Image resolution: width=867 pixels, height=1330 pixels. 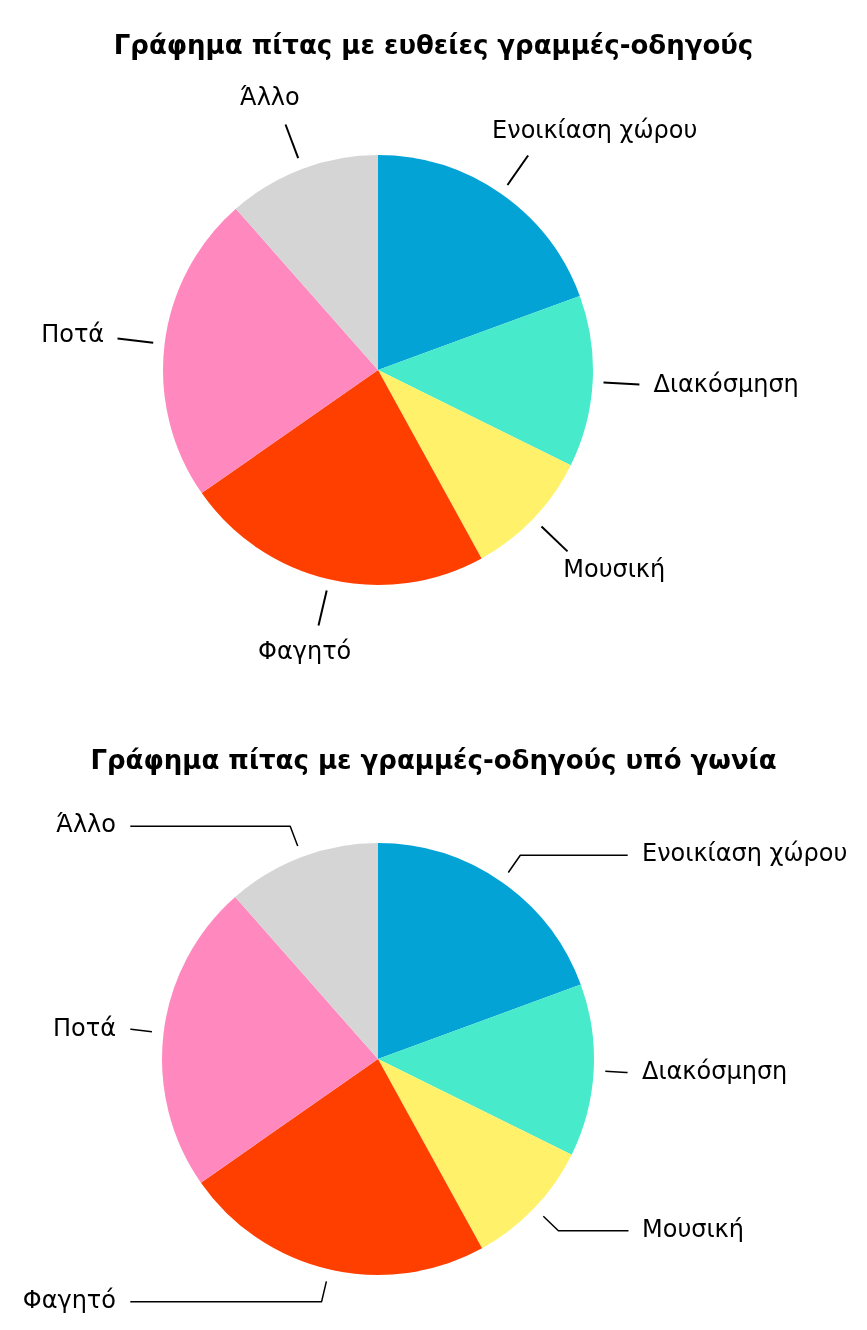 I want to click on chart-title: Γράφημα πίτας με ευθείες γραμμές-οδηγούς, so click(x=433, y=45).